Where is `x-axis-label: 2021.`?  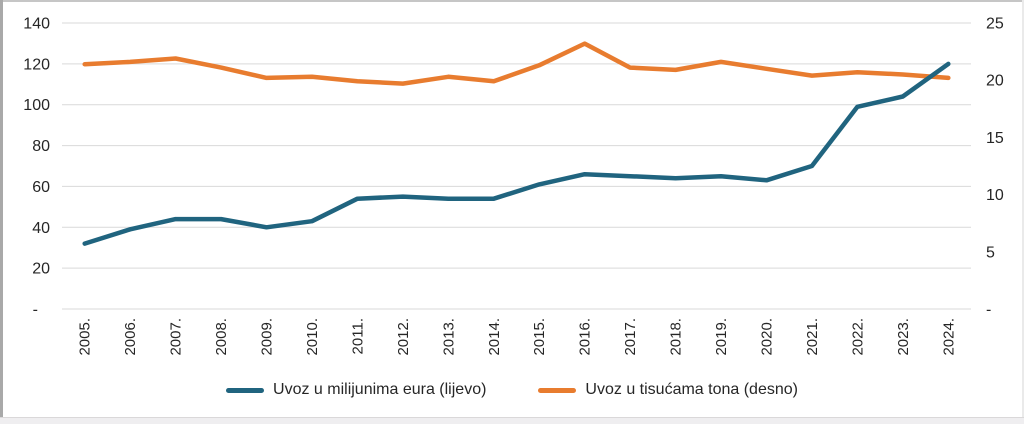
x-axis-label: 2021. is located at coordinates (812, 337).